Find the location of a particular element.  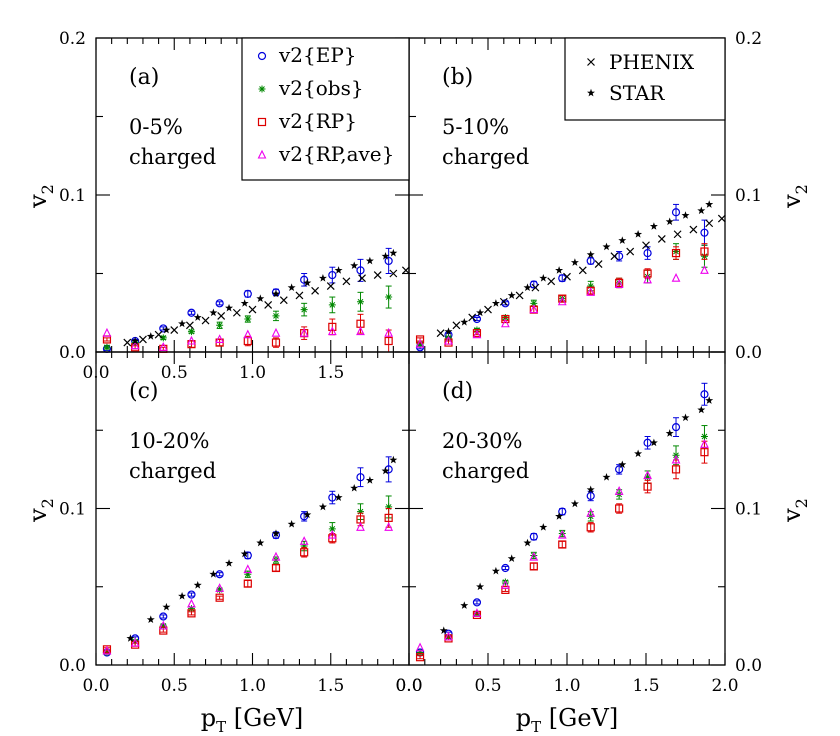

panel-label: (c) is located at coordinates (144, 391).